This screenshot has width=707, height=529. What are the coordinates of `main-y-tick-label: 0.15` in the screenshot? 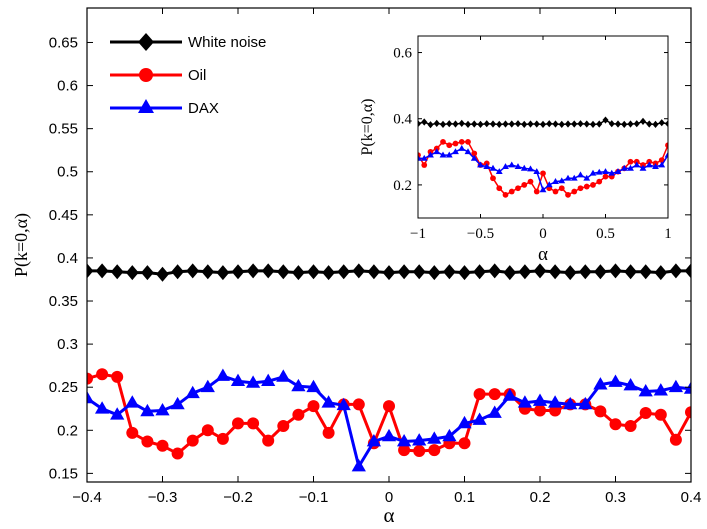 It's located at (63, 473).